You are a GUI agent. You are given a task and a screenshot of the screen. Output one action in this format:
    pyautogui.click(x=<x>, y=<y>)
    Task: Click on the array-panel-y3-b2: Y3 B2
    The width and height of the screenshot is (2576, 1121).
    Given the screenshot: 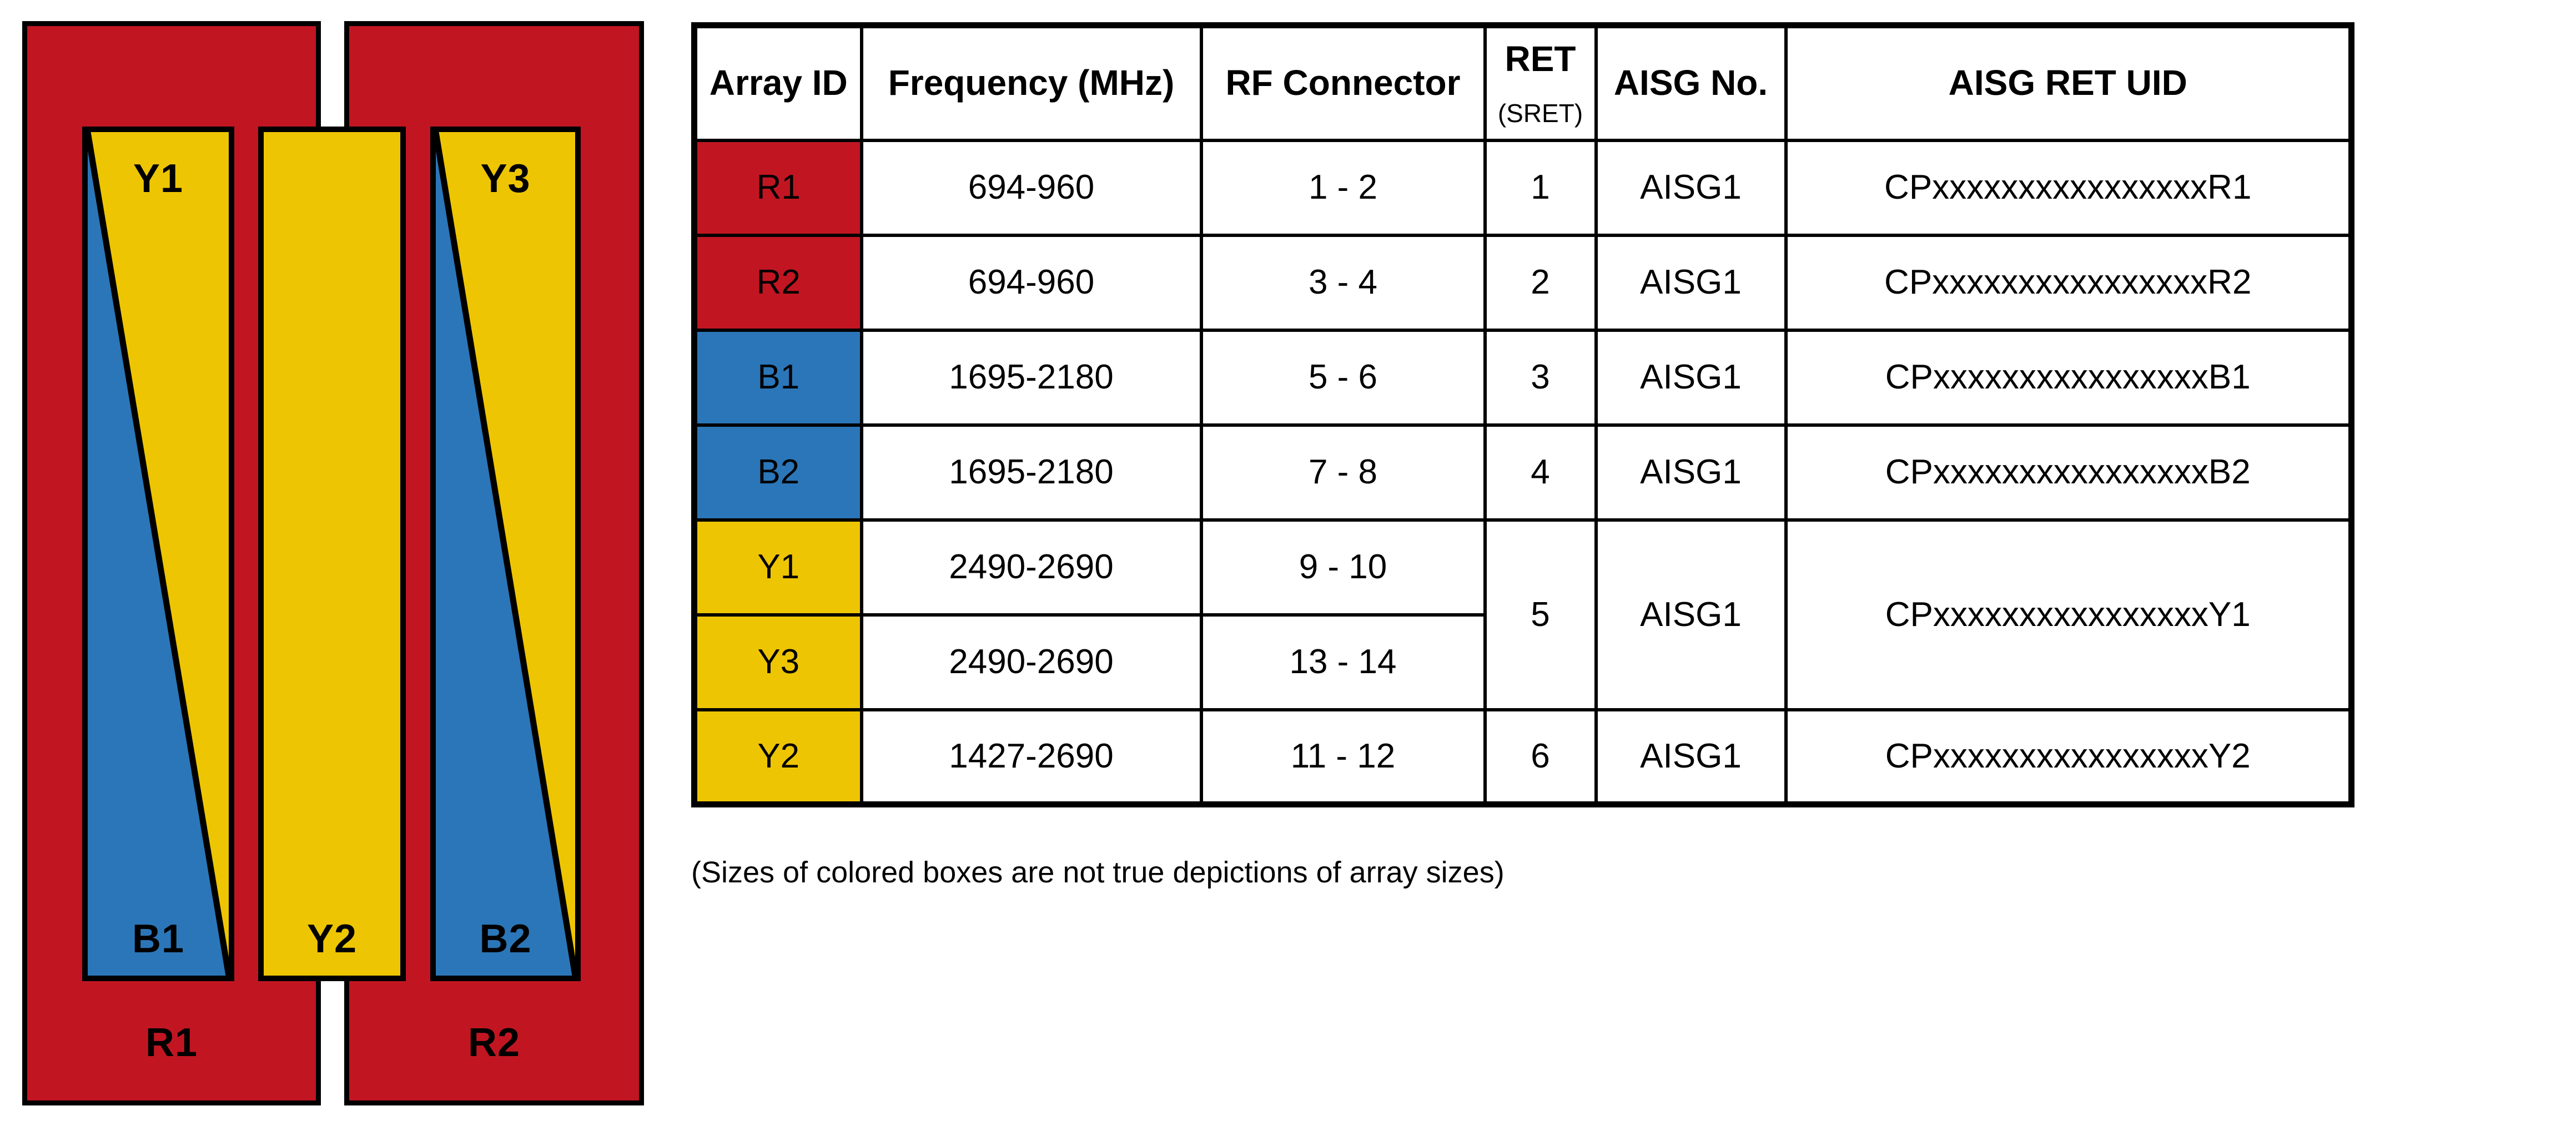 What is the action you would take?
    pyautogui.click(x=505, y=554)
    